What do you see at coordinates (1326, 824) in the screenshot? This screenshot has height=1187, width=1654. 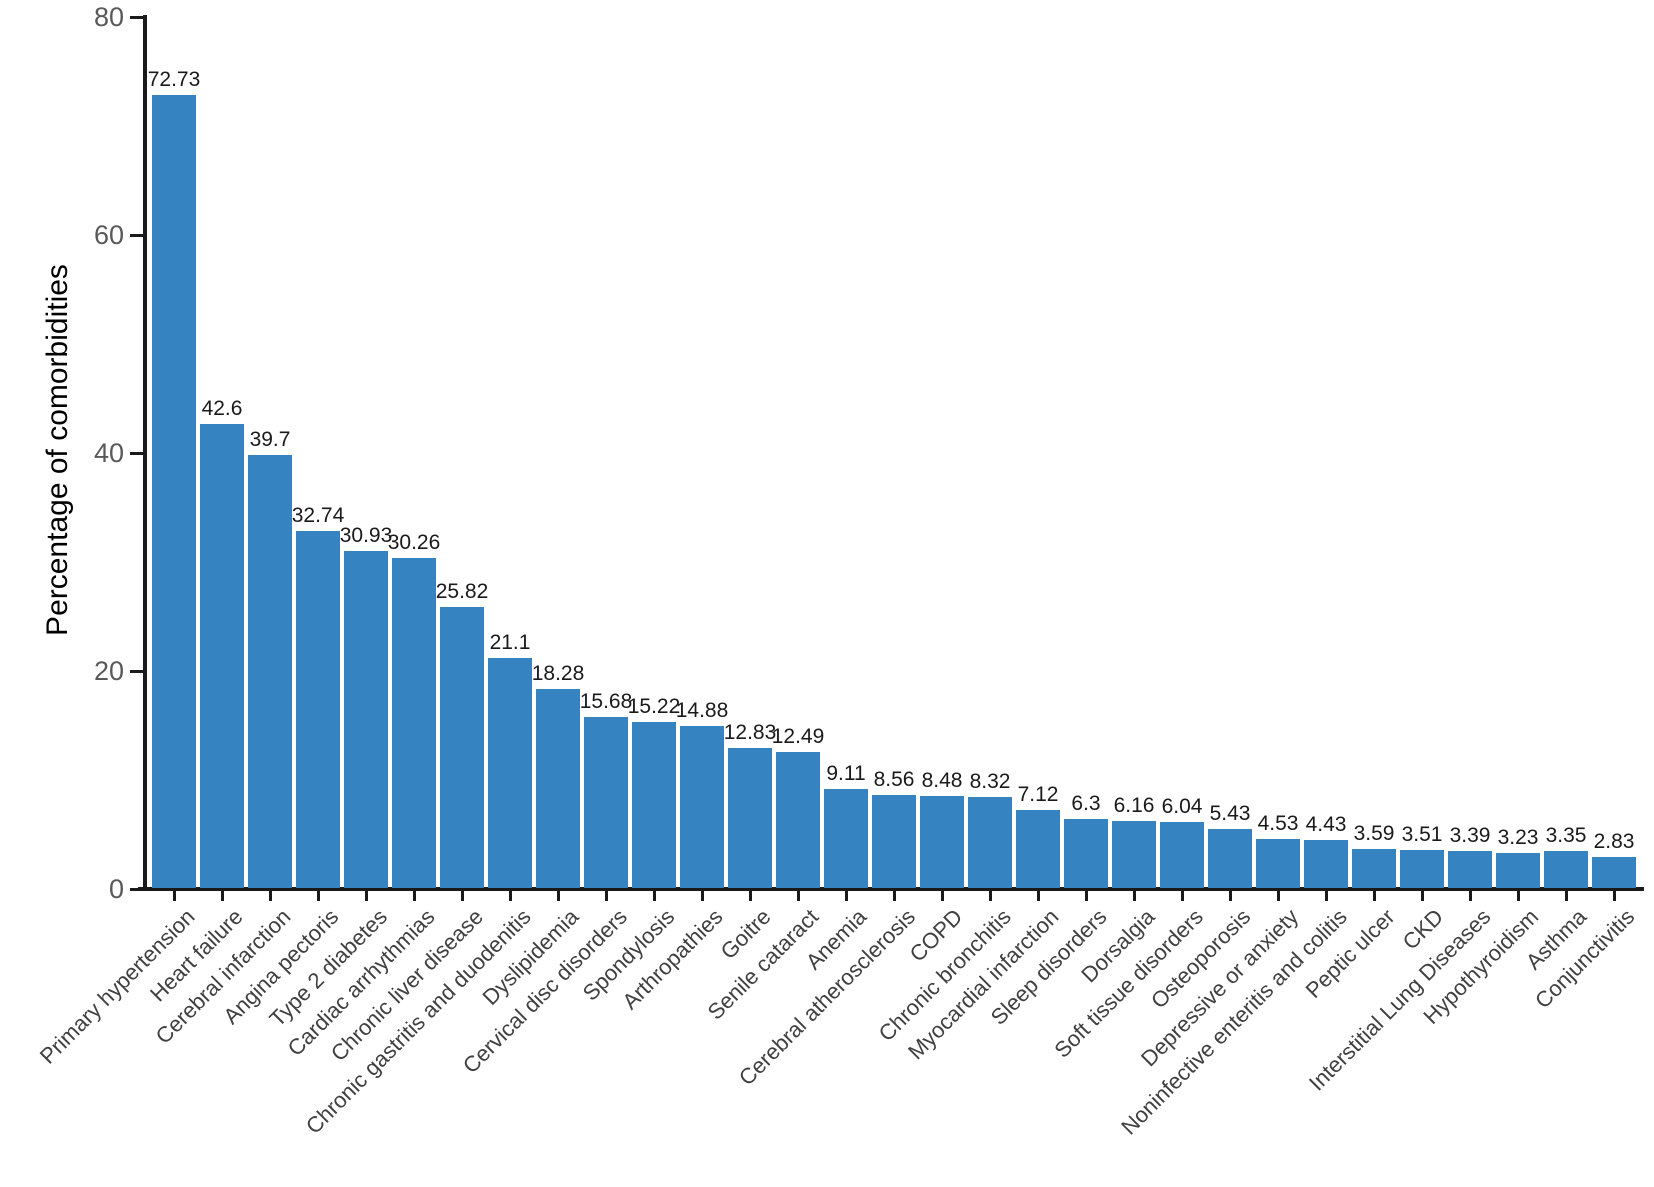 I see `bar-value-label: 4.43` at bounding box center [1326, 824].